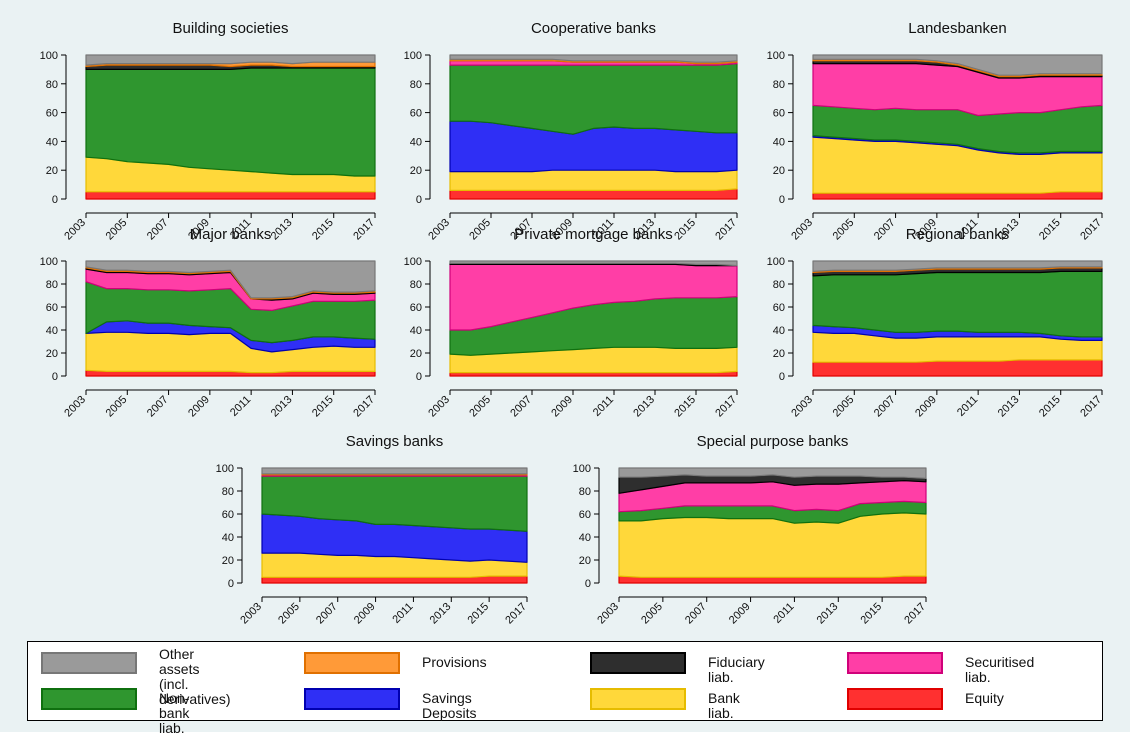  Describe the element at coordinates (895, 663) in the screenshot. I see `legend-swatch-securitised` at that location.